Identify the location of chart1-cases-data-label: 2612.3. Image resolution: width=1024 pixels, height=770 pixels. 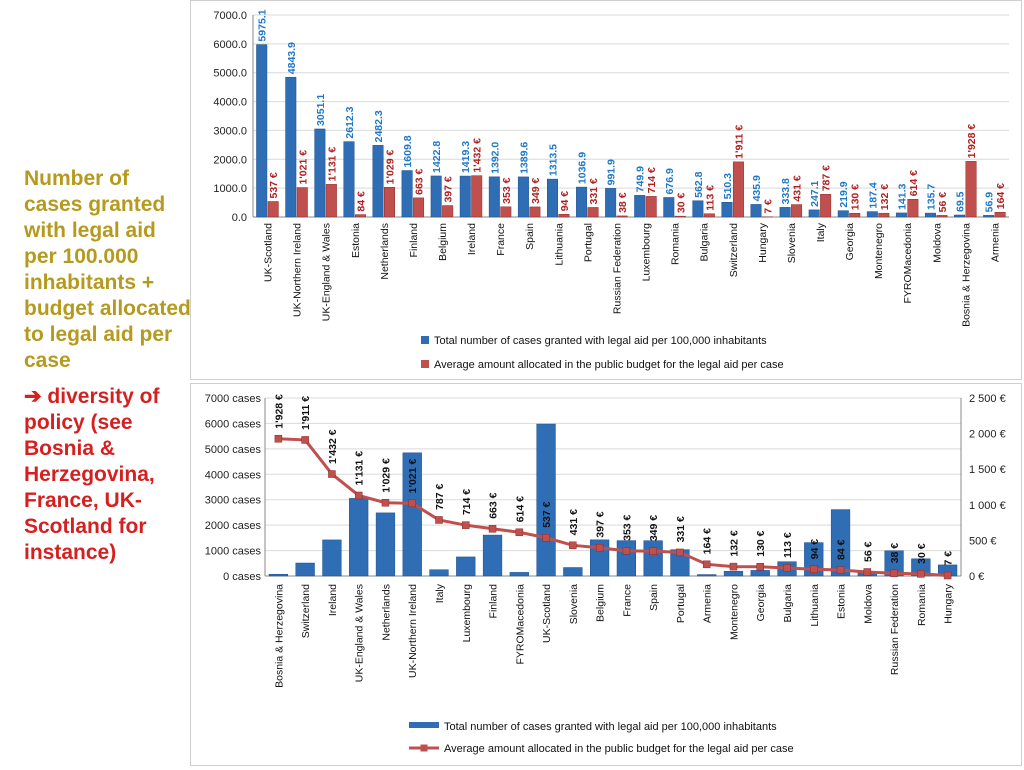
(350, 122).